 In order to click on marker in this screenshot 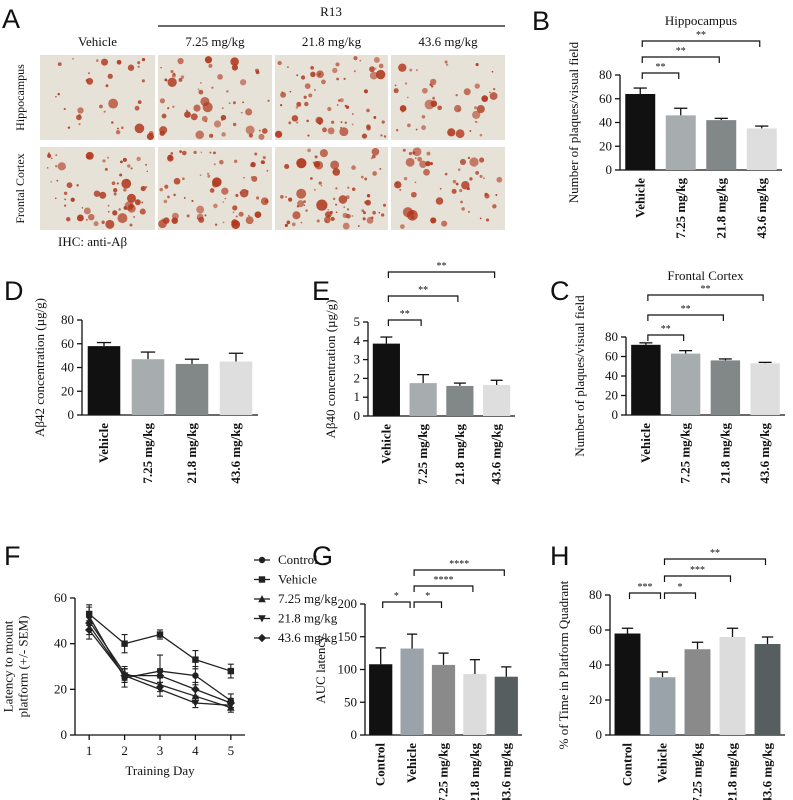, I will do `click(124, 675)`.